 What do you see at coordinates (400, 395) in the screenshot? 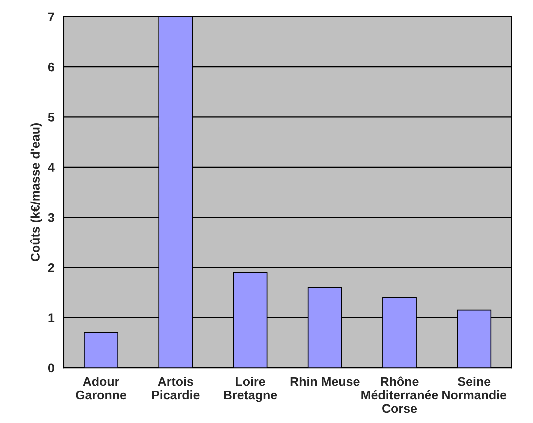
I see `x-tick-label: Rhône Méditerranée Corse` at bounding box center [400, 395].